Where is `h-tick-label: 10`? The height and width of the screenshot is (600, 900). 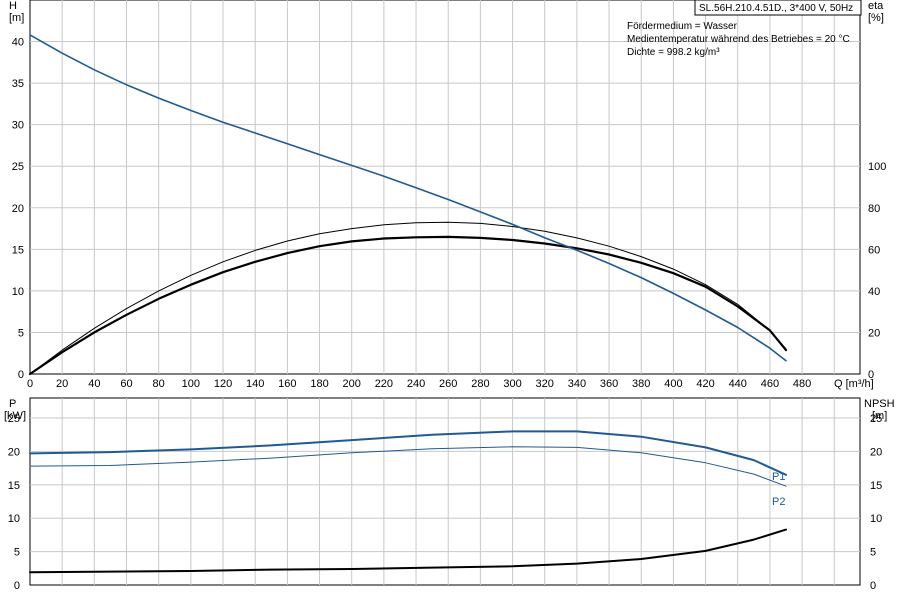 h-tick-label: 10 is located at coordinates (18, 292).